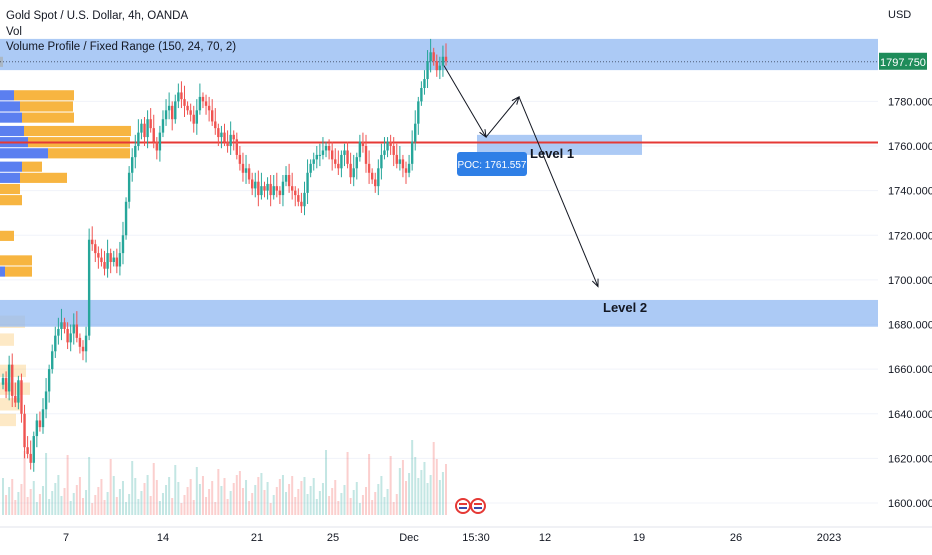 The width and height of the screenshot is (932, 555). What do you see at coordinates (905, 275) in the screenshot?
I see `price-axis` at bounding box center [905, 275].